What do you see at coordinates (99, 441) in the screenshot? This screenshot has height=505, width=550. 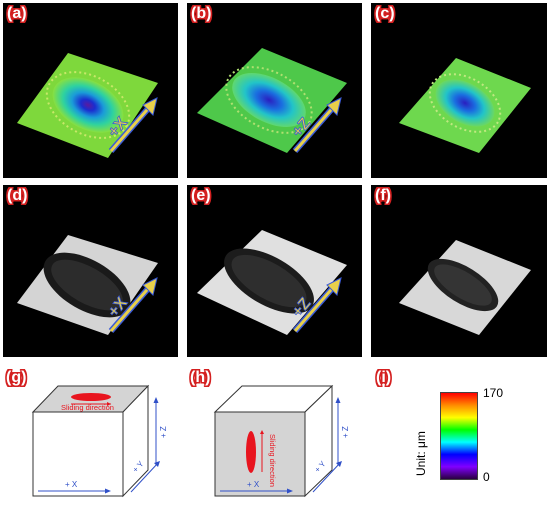 I see `diagram-g: Sliding direction + X + Y + Z` at bounding box center [99, 441].